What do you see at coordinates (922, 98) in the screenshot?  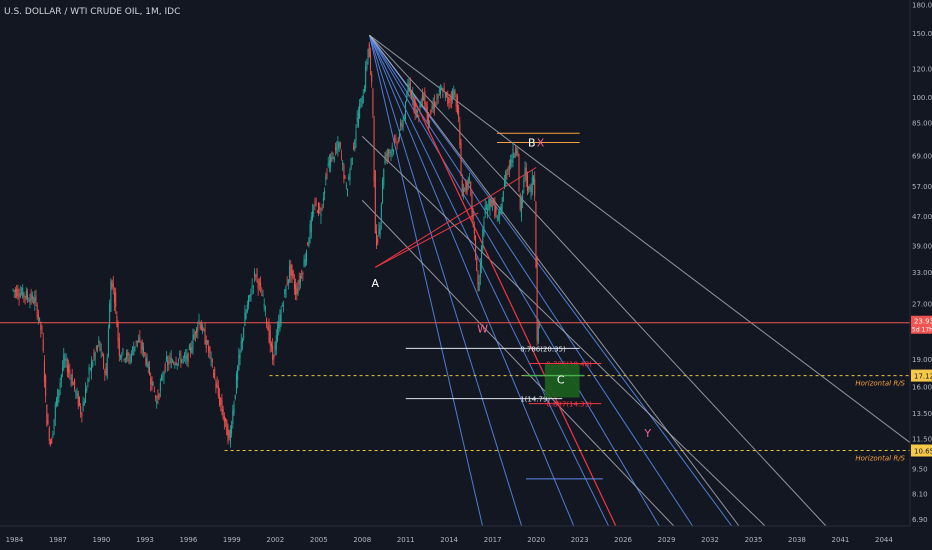 I see `y-tick-label: 100.00` at bounding box center [922, 98].